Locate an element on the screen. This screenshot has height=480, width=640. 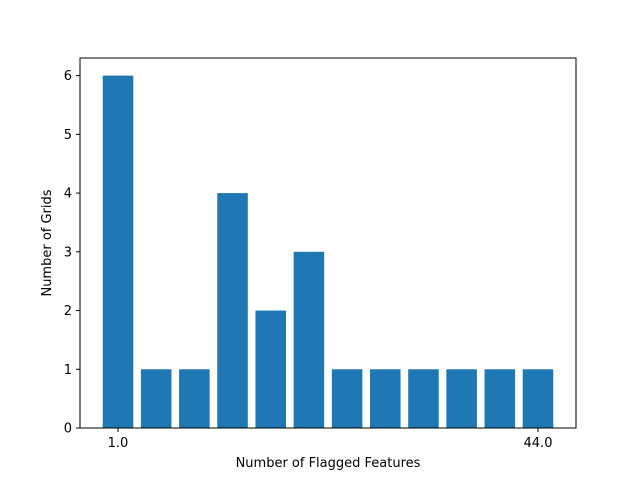
x-tick-label: 1.0 is located at coordinates (118, 443).